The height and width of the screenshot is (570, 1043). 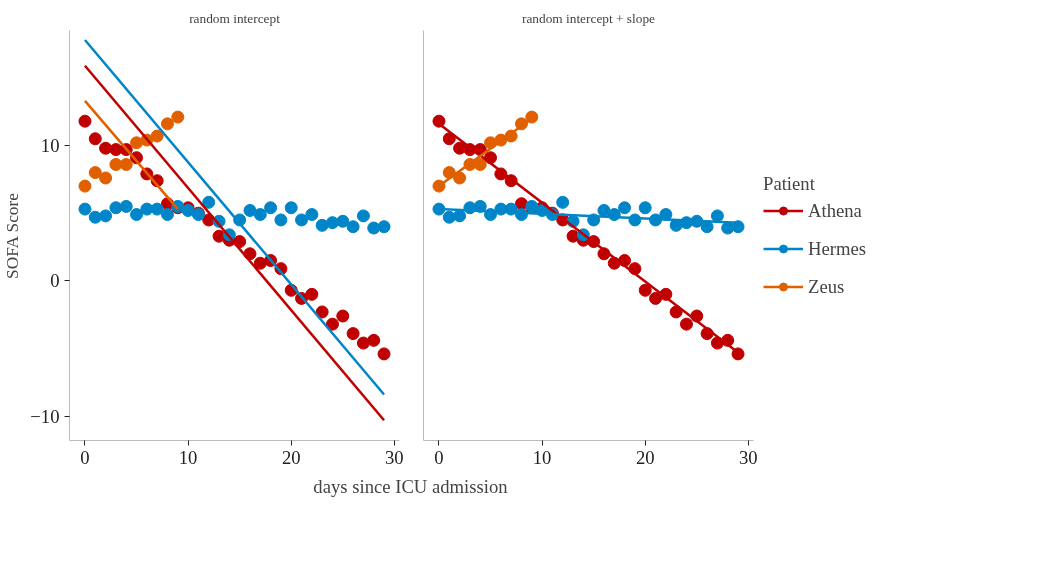 I want to click on chart-title: random intercept + slope, so click(x=589, y=18).